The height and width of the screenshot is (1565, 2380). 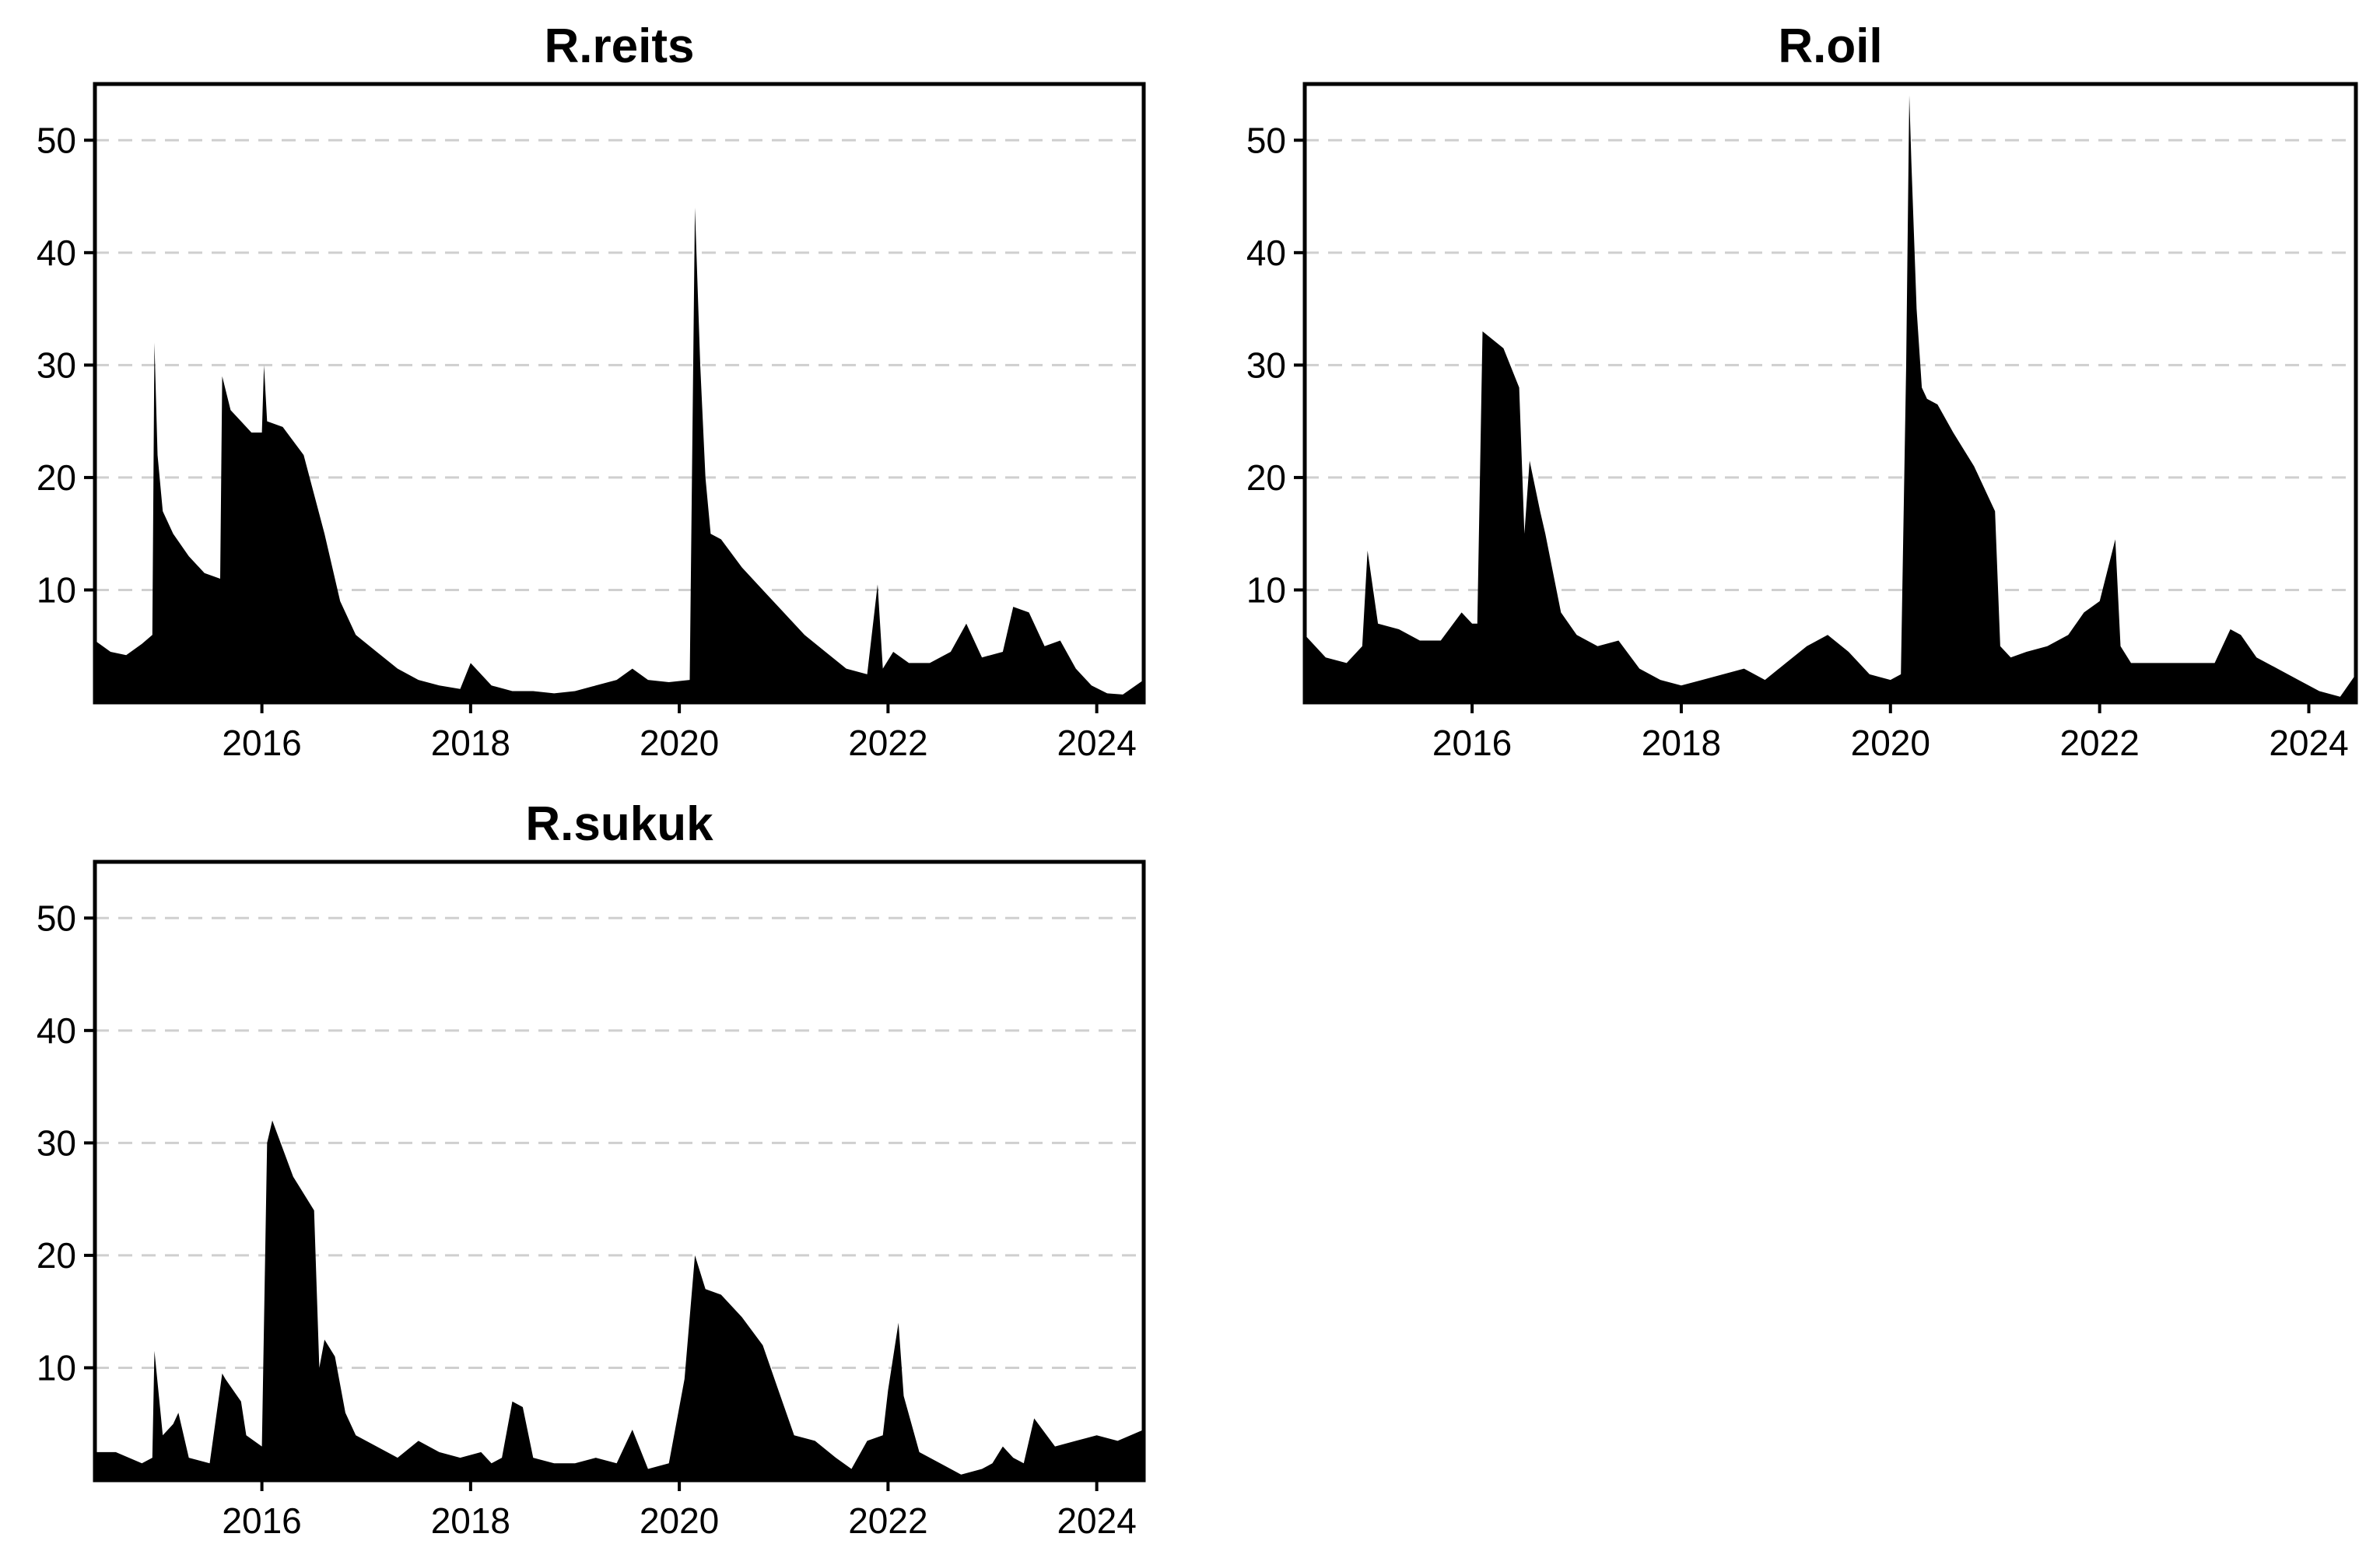 What do you see at coordinates (619, 824) in the screenshot?
I see `chart-title: R.sukuk` at bounding box center [619, 824].